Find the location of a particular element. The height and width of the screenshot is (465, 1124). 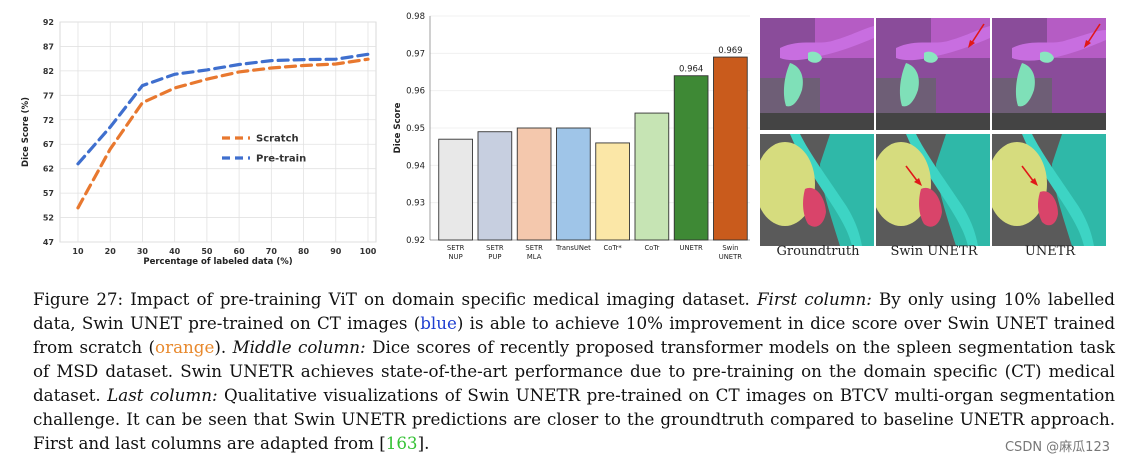

y-axis-label: Dice Score is located at coordinates (398, 127).